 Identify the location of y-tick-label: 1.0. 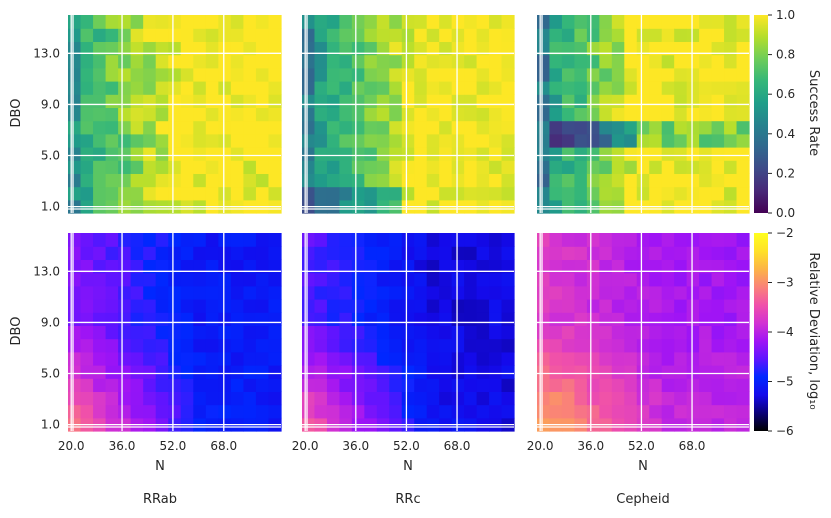
(50, 425).